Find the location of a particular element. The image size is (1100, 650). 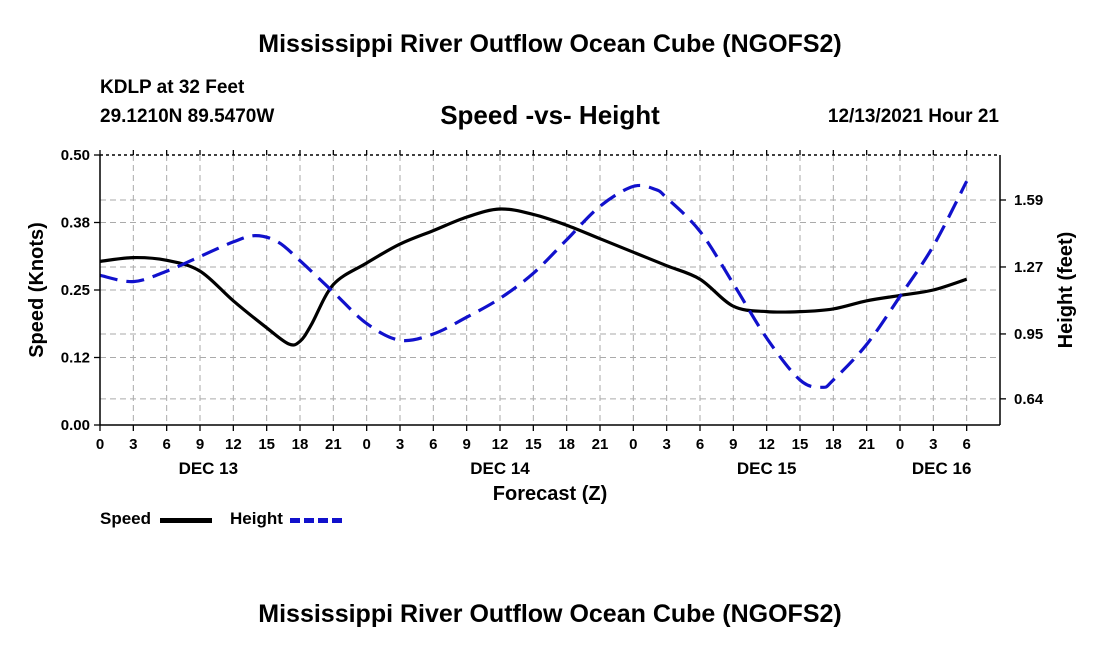

y-tick-label: 0.12 is located at coordinates (75, 358).